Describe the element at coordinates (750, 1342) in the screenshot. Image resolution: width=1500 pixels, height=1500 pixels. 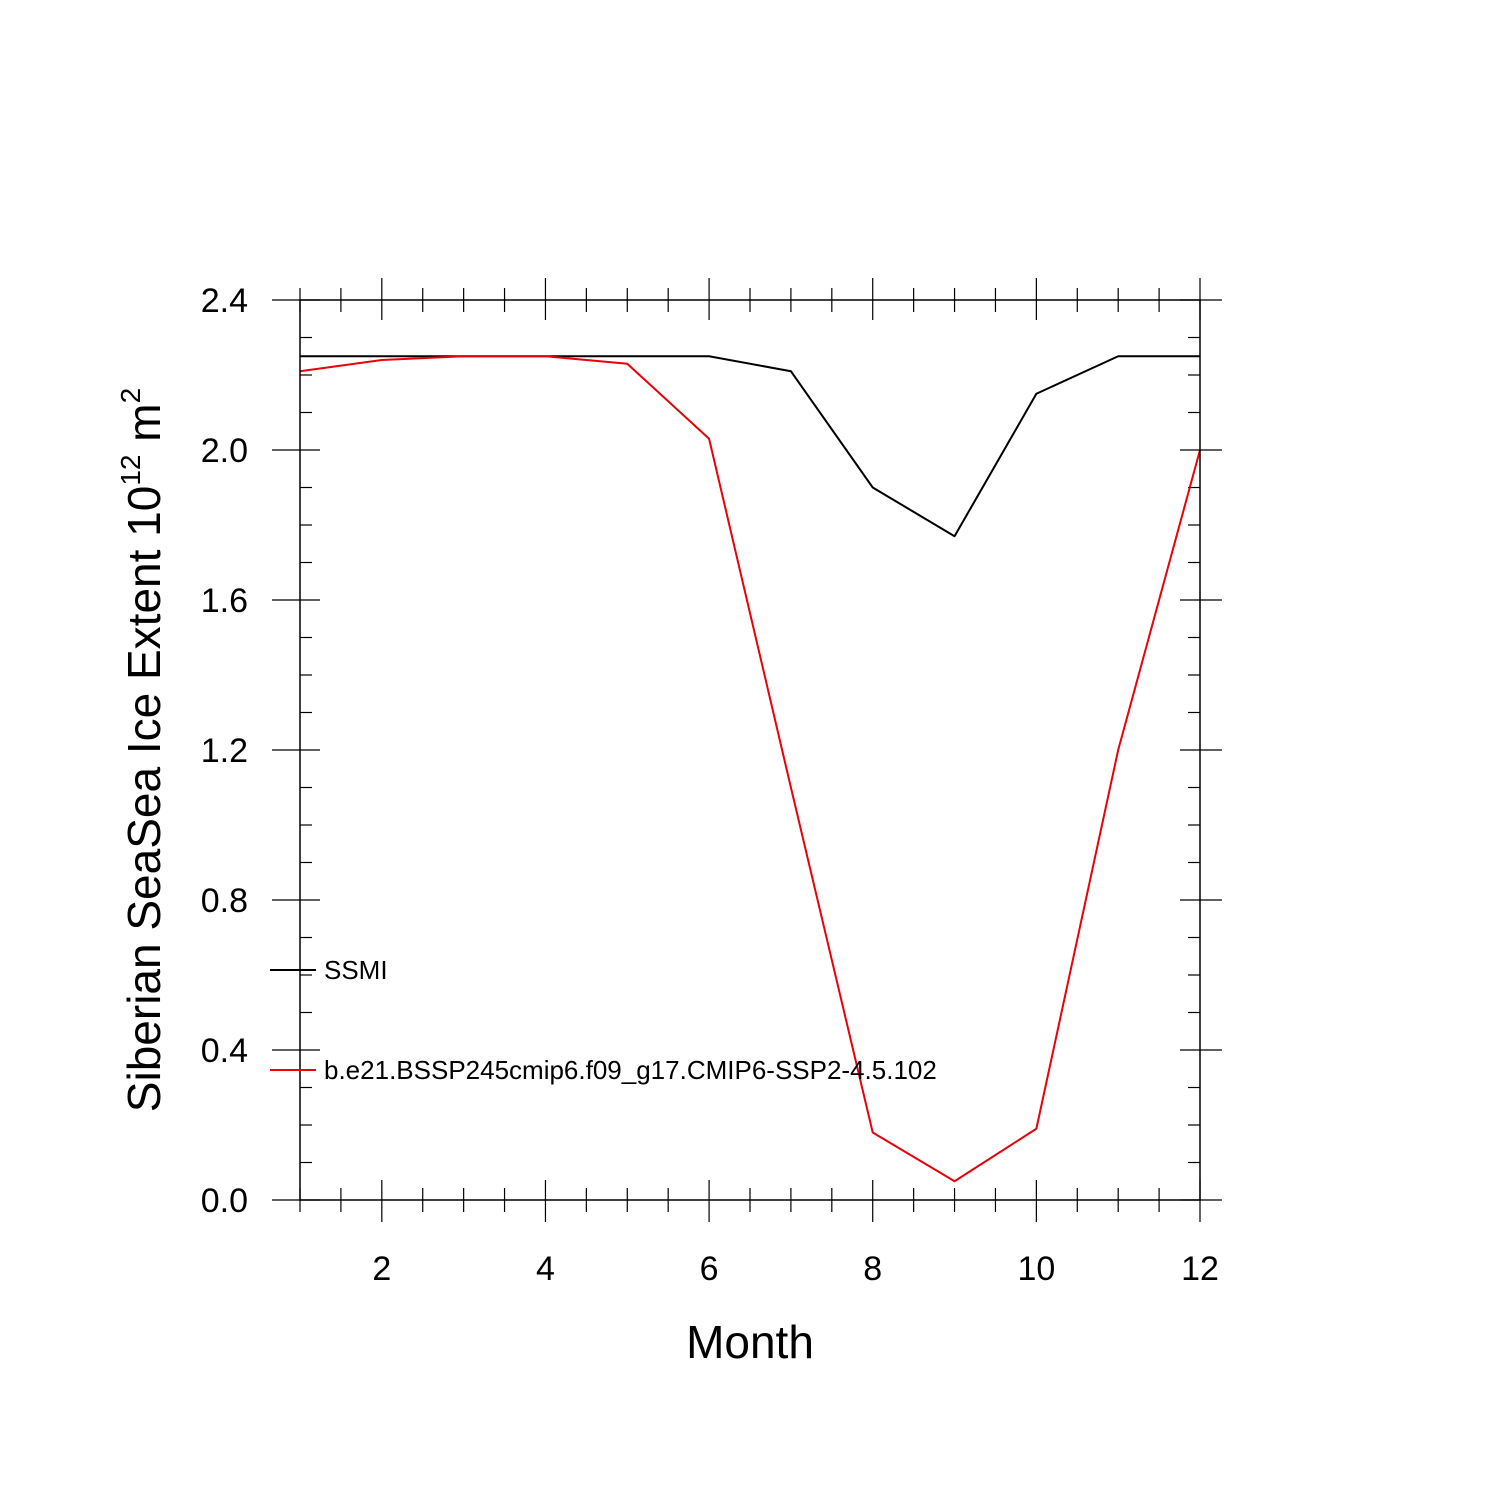
I see `x-axis-title: Month` at that location.